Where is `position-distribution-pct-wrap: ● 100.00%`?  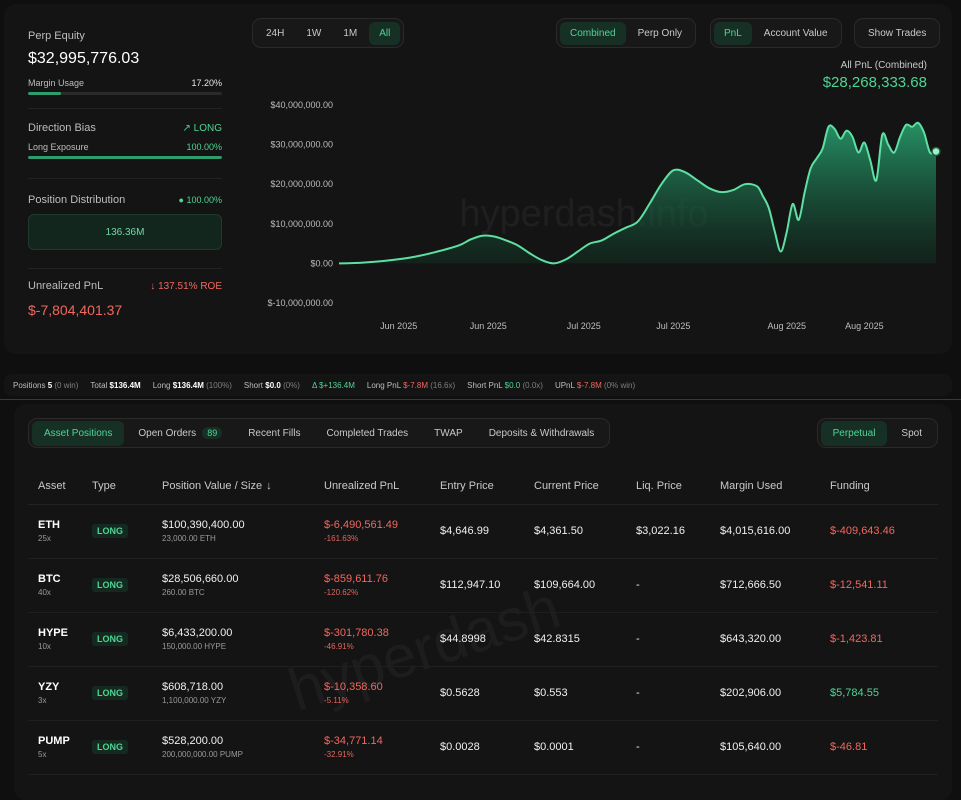 position-distribution-pct-wrap: ● 100.00% is located at coordinates (200, 200).